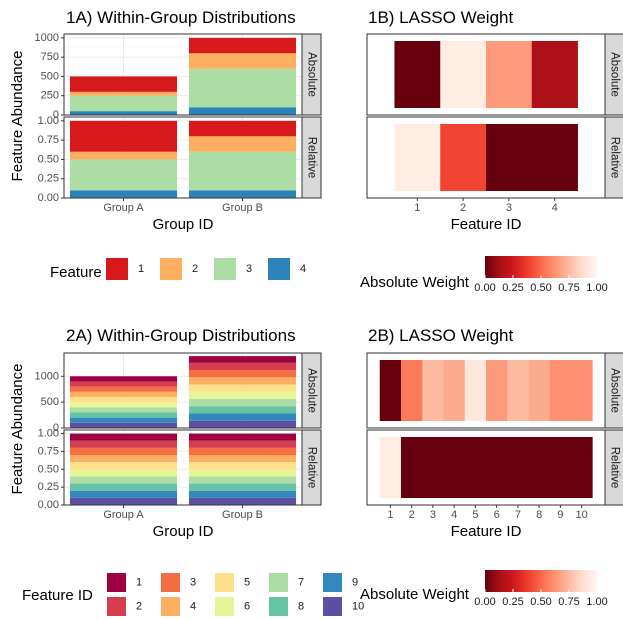  I want to click on x-tick-label-2B: 9, so click(560, 515).